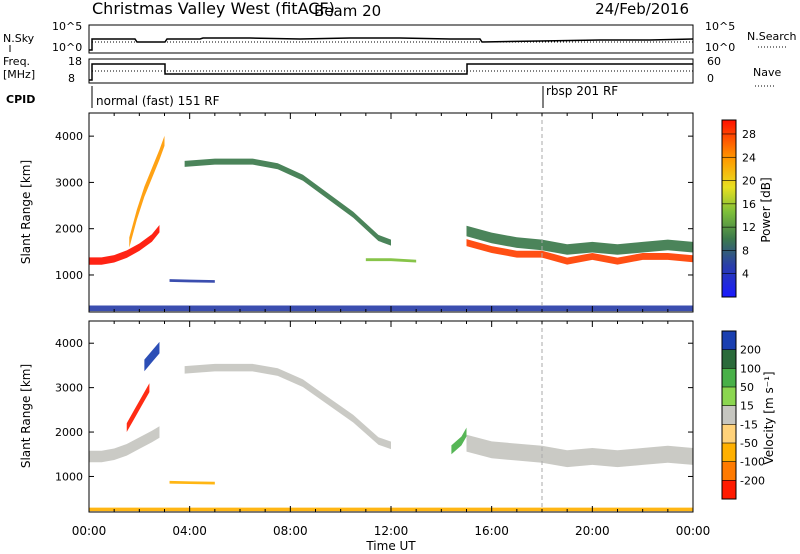 This screenshot has height=554, width=800. What do you see at coordinates (720, 47) in the screenshot?
I see `nsearch-tick-bottom: 10^0` at bounding box center [720, 47].